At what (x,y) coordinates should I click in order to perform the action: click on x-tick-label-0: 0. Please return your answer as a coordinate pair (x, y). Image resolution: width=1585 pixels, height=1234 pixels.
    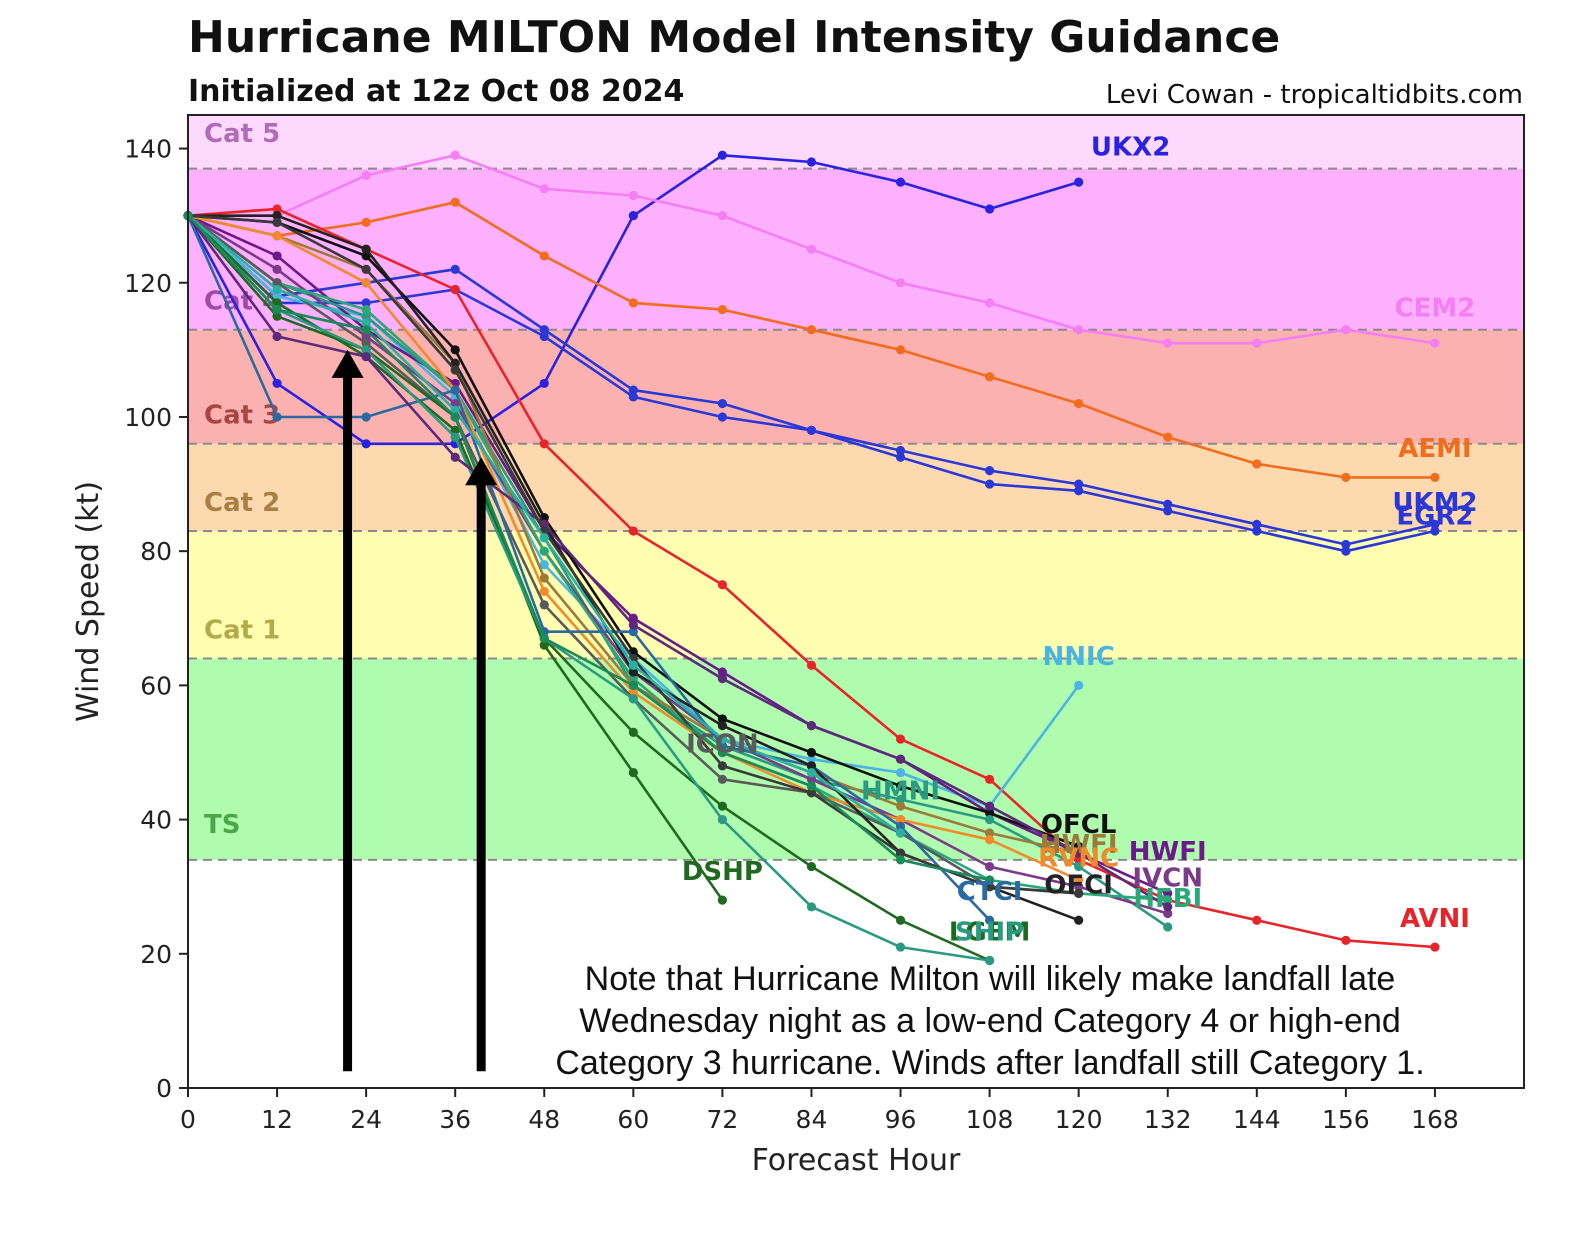
    Looking at the image, I should click on (188, 1119).